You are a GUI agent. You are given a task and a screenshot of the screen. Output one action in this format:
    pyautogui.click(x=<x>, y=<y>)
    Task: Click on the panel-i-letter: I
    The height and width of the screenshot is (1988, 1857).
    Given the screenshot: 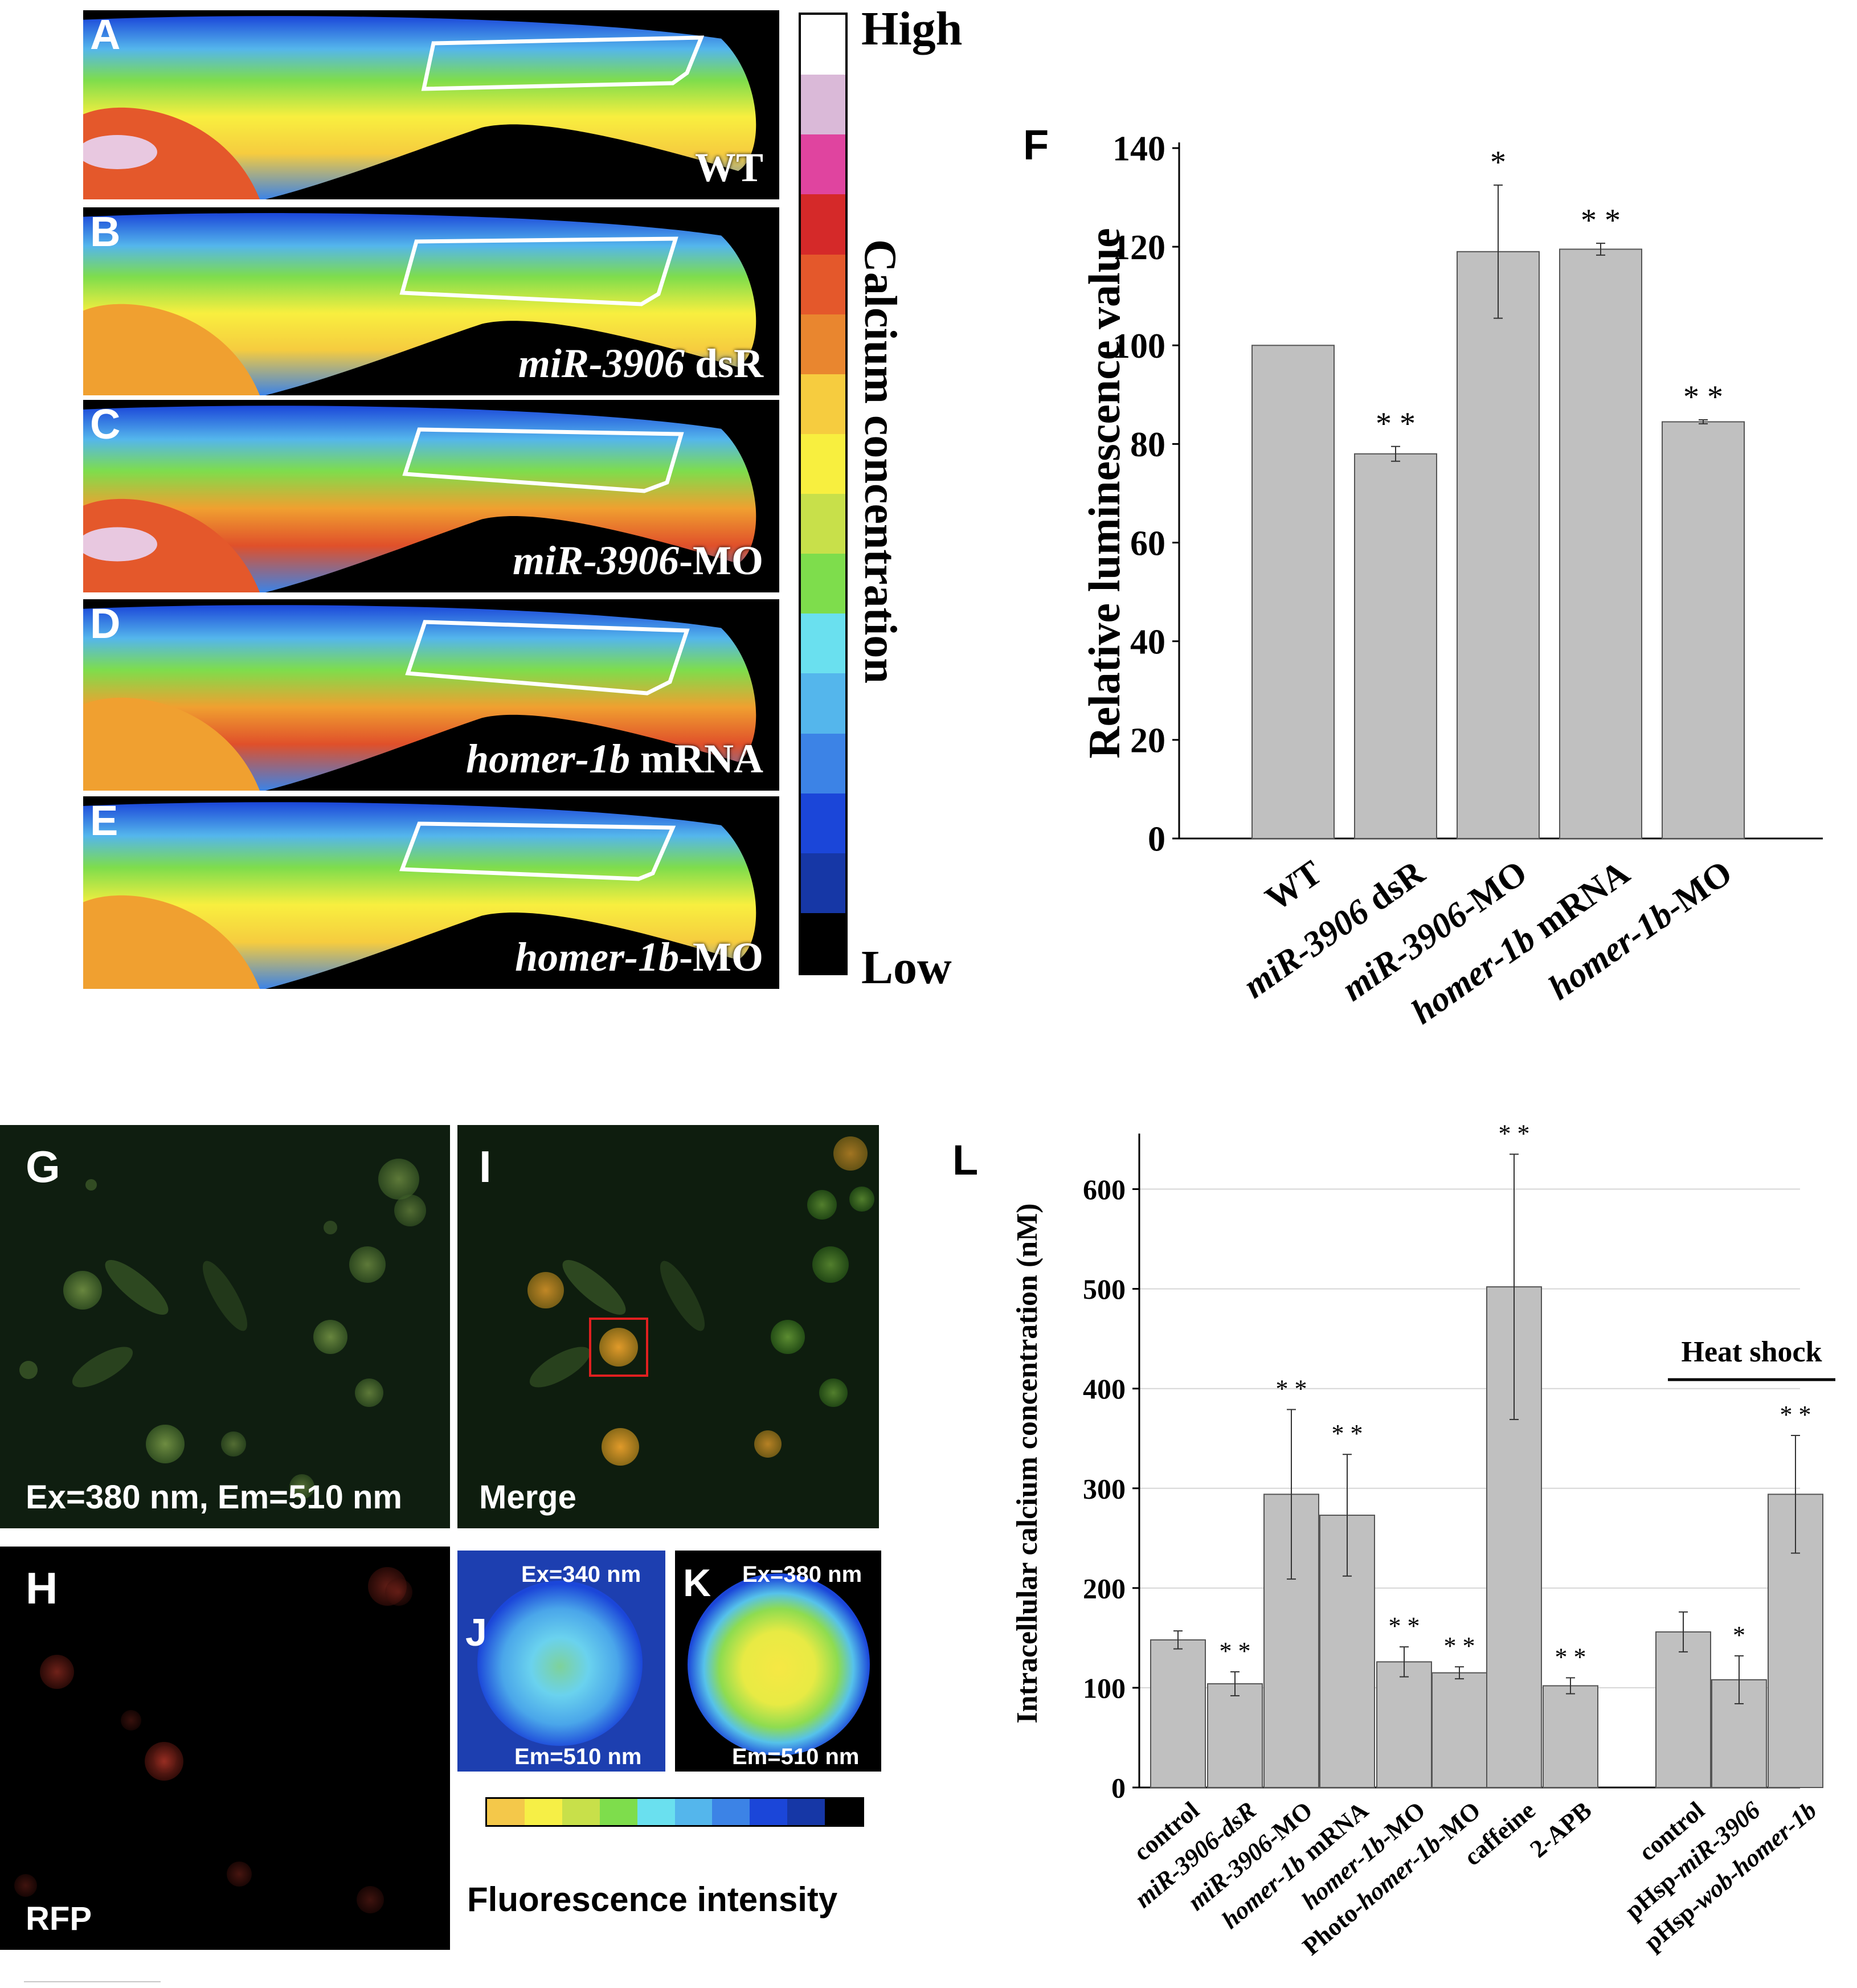 What is the action you would take?
    pyautogui.click(x=486, y=1167)
    